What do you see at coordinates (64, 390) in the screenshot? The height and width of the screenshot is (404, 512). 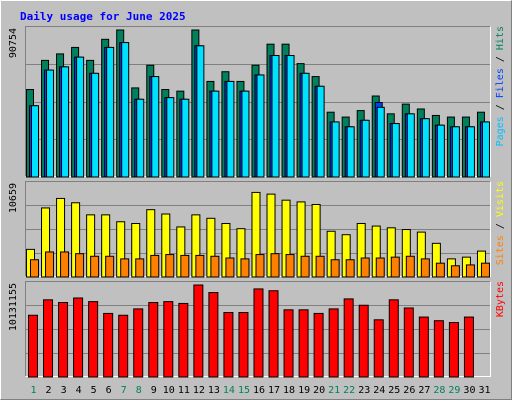 I see `x-tick-label: 3` at bounding box center [64, 390].